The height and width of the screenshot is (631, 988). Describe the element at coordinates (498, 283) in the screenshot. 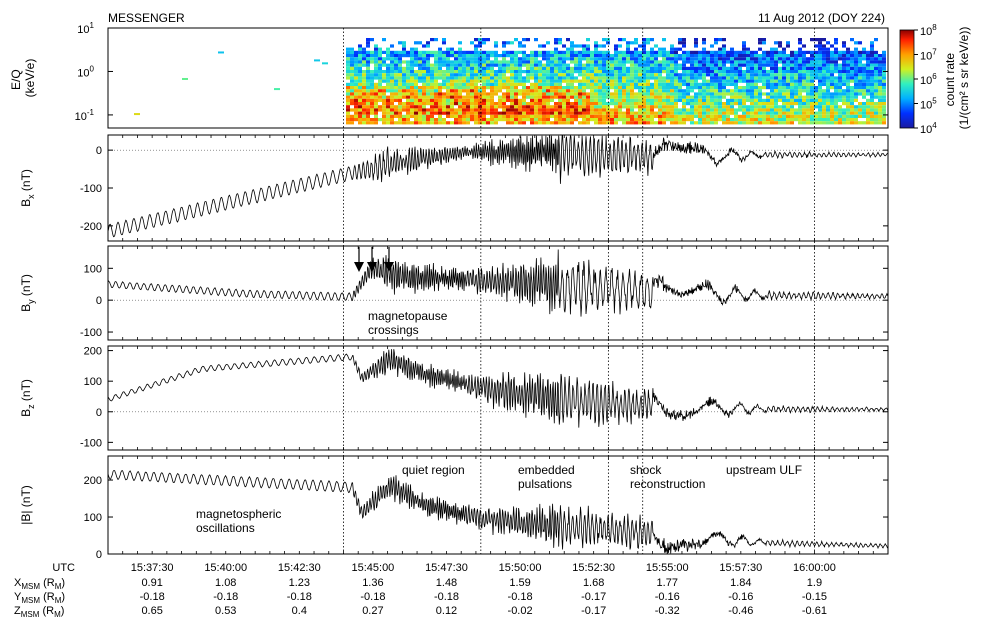

I see `panel-by-trace` at that location.